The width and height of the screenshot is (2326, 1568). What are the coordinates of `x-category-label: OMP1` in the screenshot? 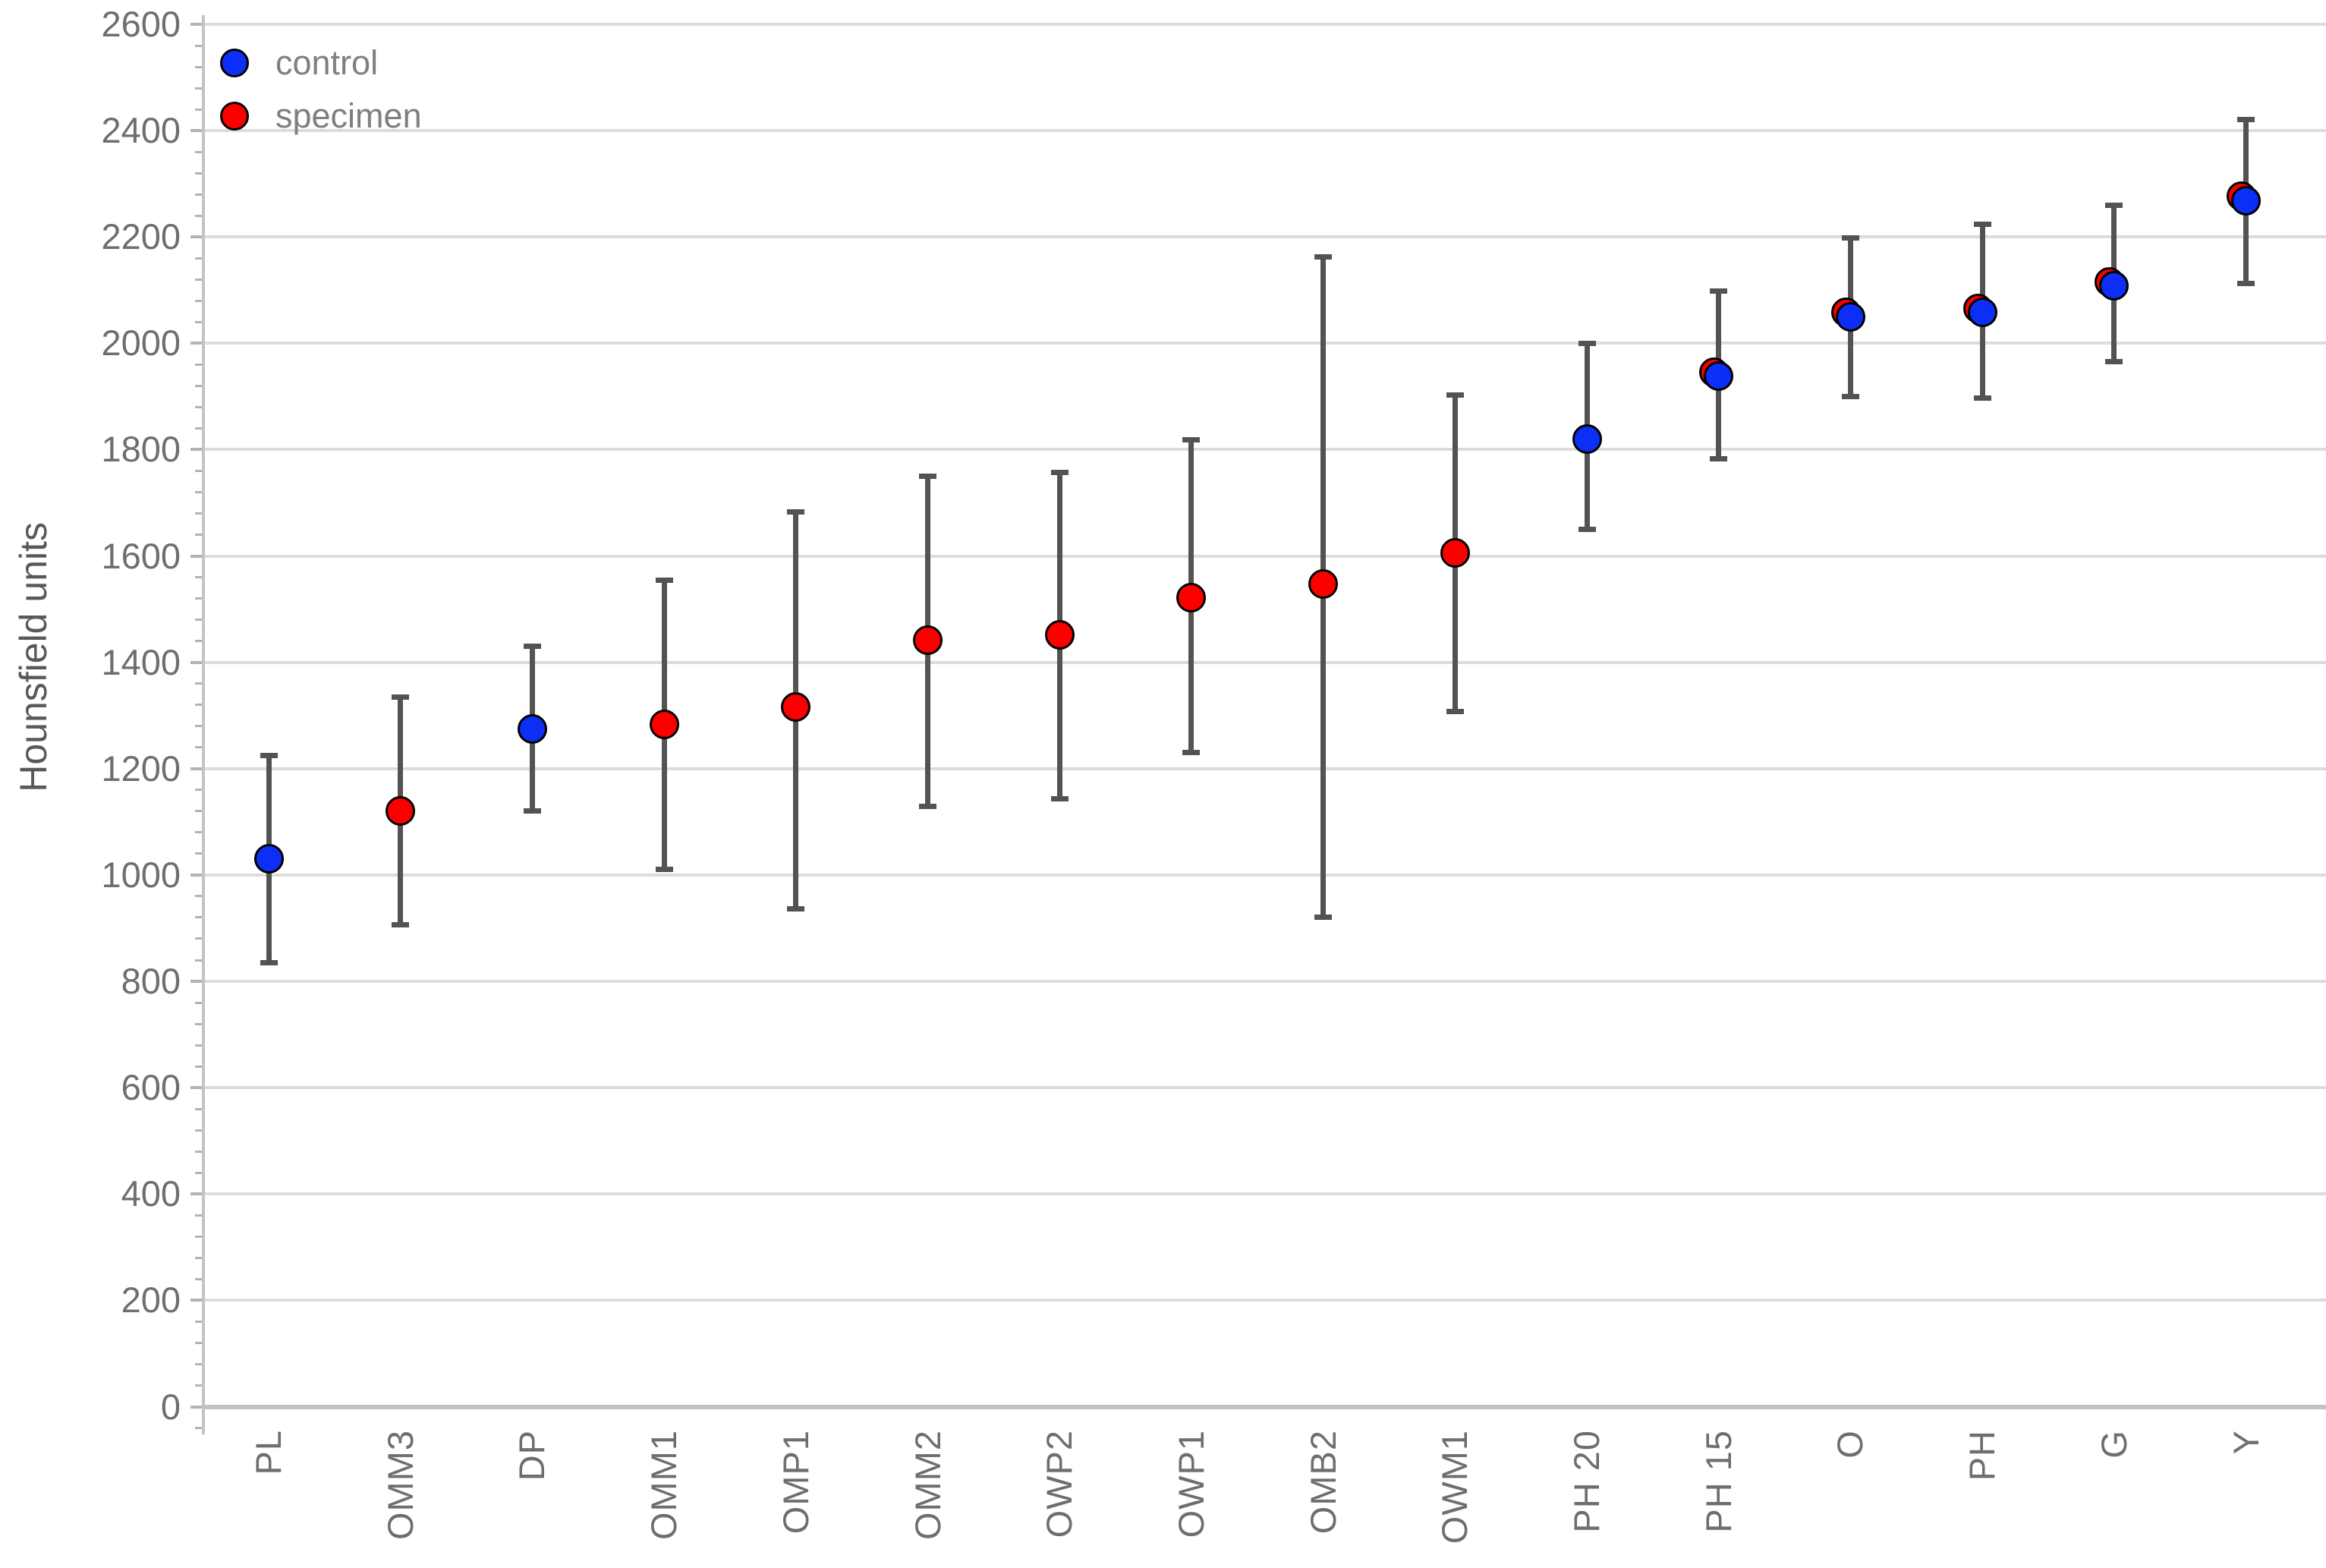 It's located at (796, 1482).